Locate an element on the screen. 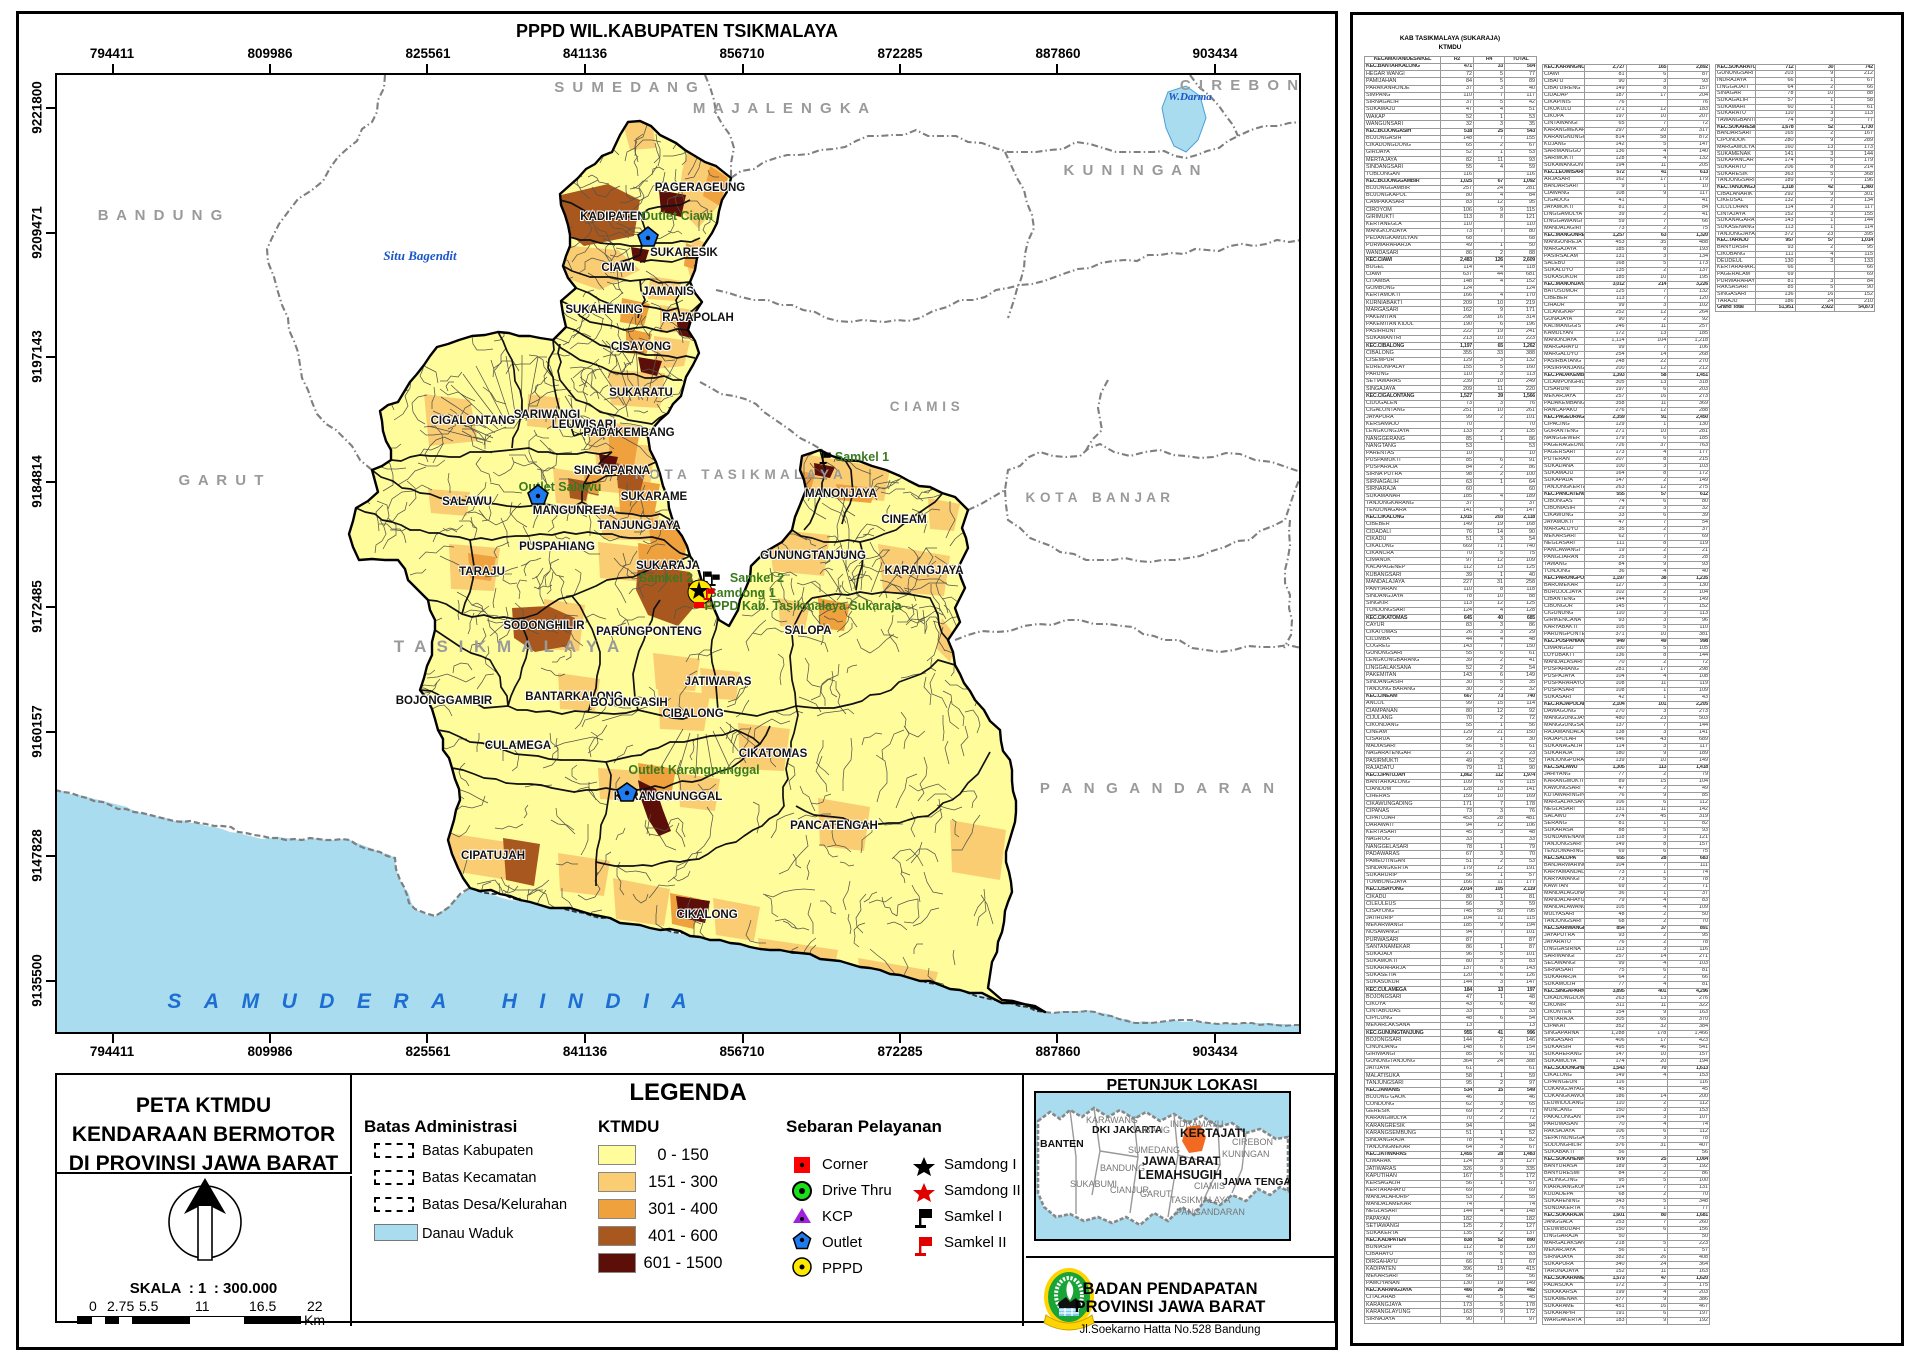 This screenshot has height=1359, width=1920. svg-text: M A J A L E N G K A is located at coordinates (782, 108).